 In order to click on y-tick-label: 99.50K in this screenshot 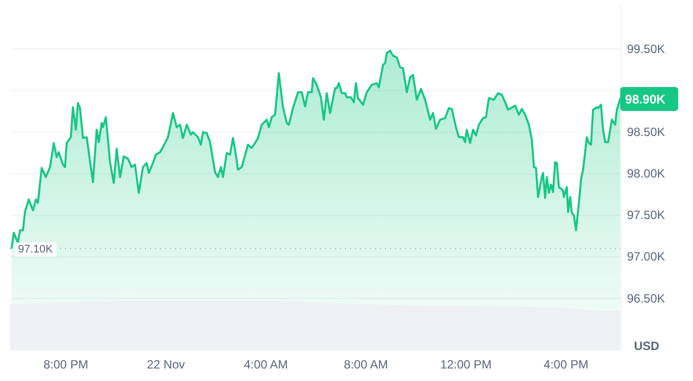, I will do `click(646, 49)`.